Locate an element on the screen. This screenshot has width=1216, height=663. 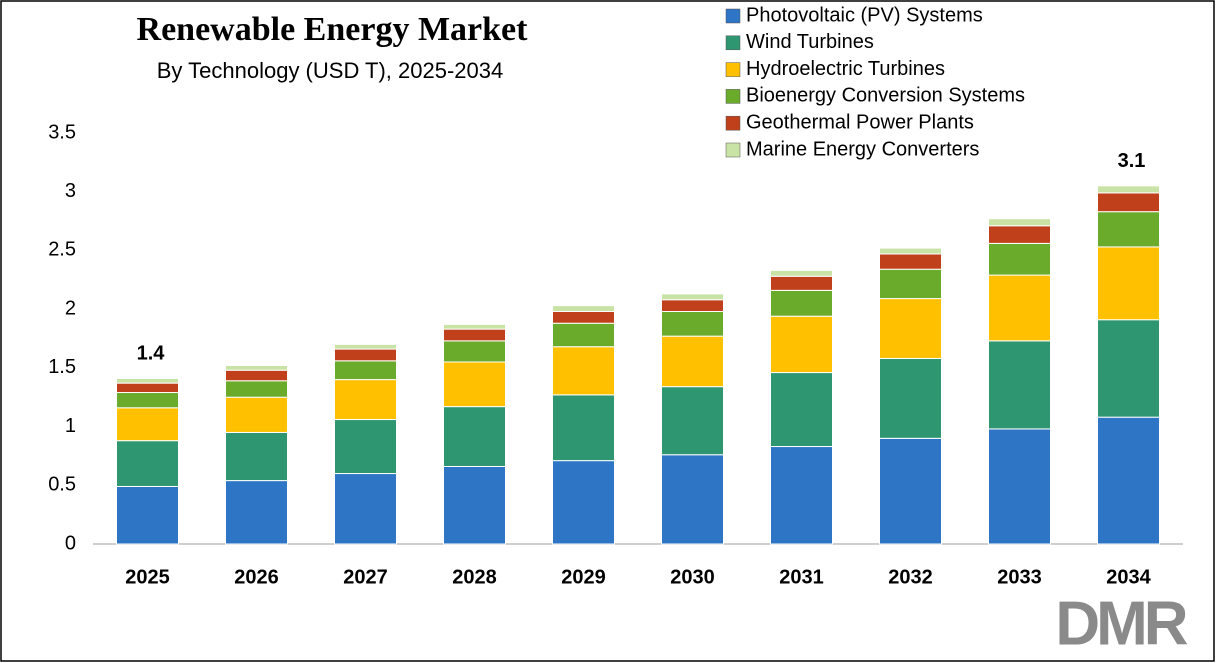
y-tick-label: 0.5 is located at coordinates (62, 485).